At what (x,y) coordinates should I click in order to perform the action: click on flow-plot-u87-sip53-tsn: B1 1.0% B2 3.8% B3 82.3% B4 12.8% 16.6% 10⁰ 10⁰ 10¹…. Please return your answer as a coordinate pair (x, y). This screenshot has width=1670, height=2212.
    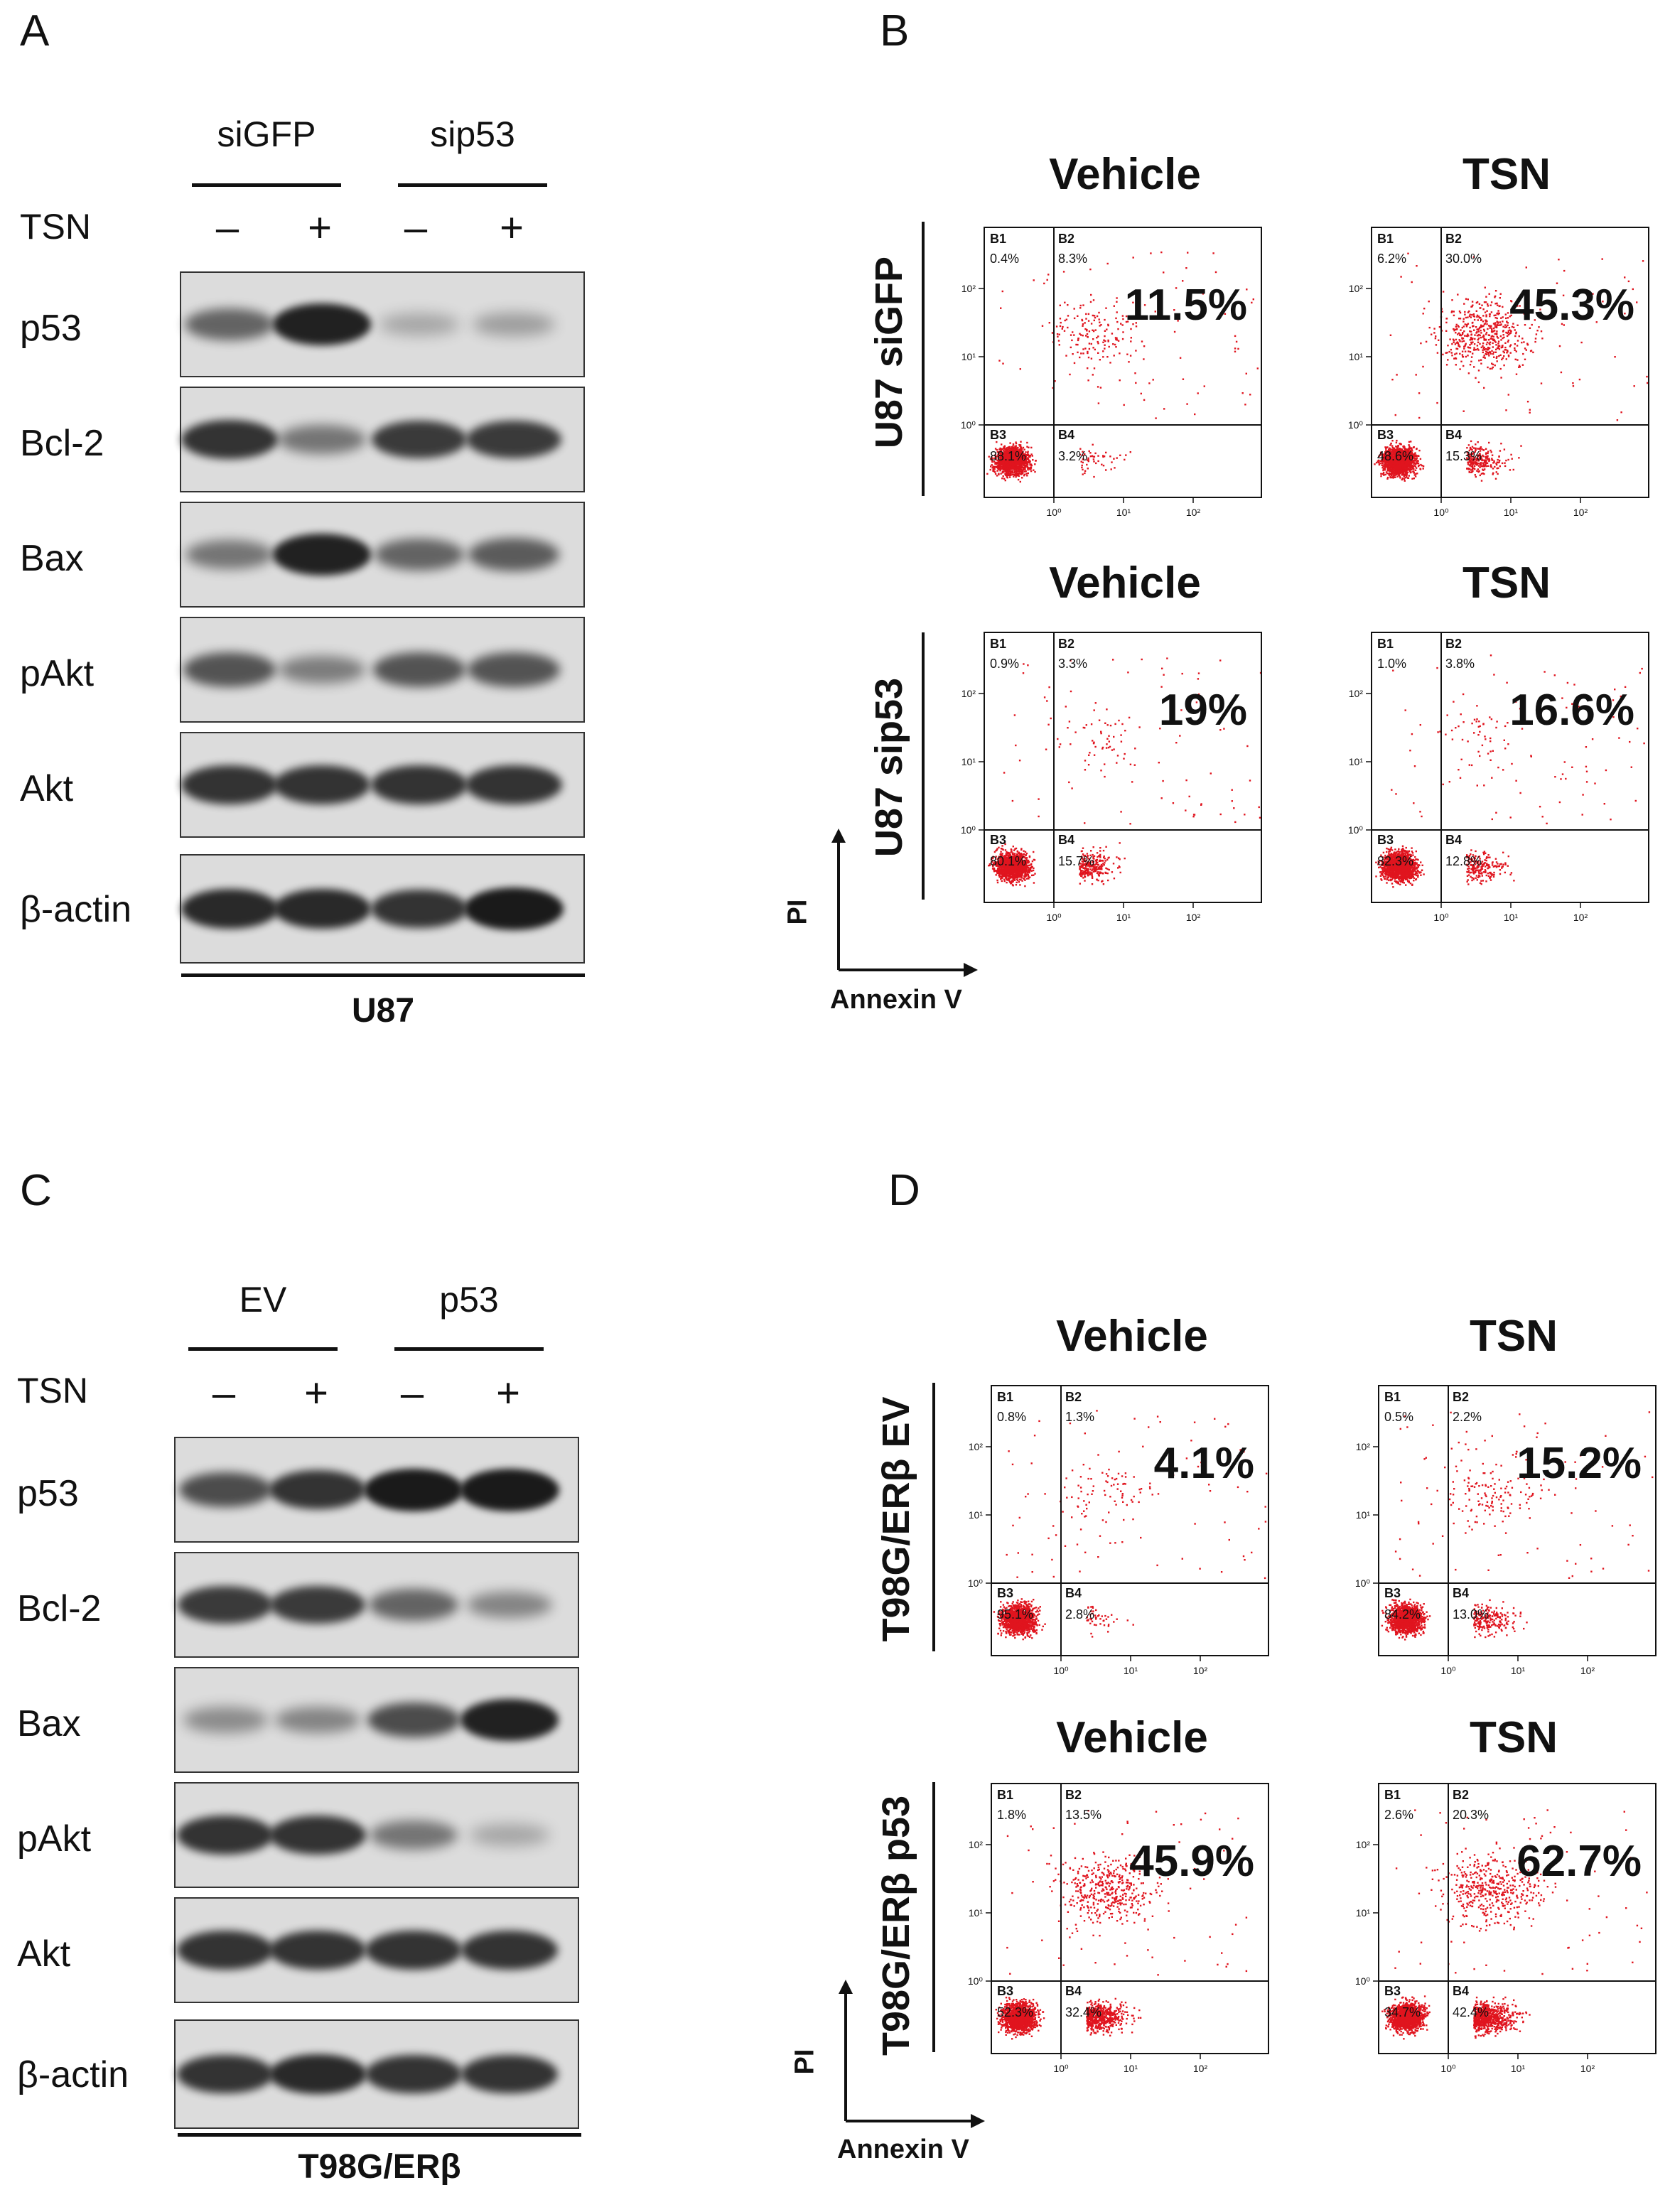
    Looking at the image, I should click on (1498, 777).